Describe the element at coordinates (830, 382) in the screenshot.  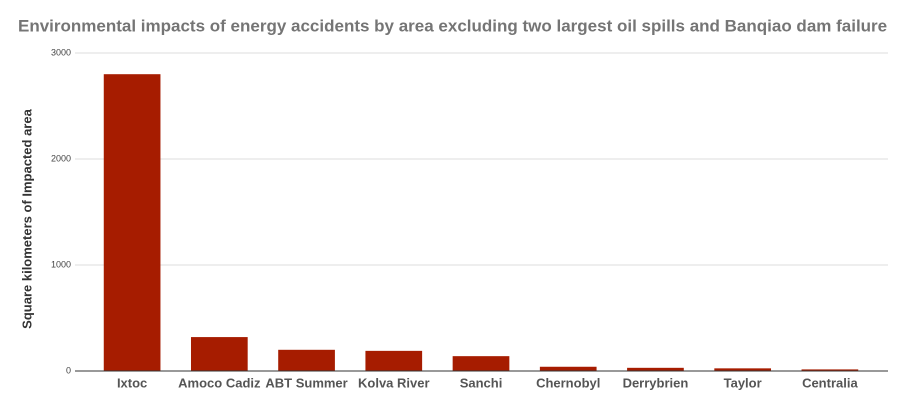
I see `x-tick-label: Centralia` at that location.